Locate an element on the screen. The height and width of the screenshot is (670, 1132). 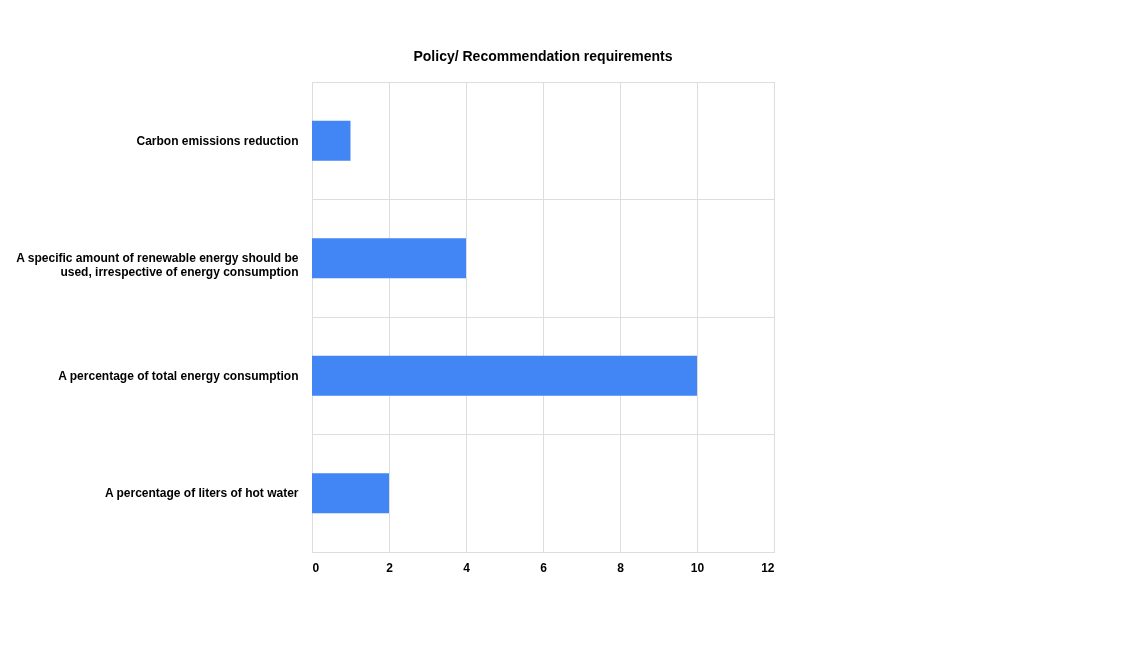
y-tick-label: A percentage of total energy consumption is located at coordinates (178, 375).